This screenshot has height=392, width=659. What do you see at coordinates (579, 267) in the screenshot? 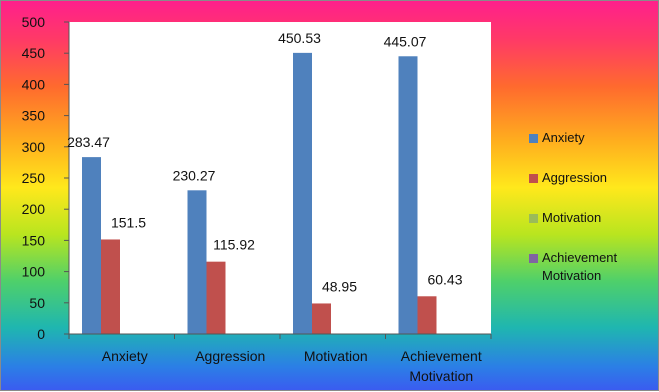
I see `legend-label: Achievement Motivation` at bounding box center [579, 267].